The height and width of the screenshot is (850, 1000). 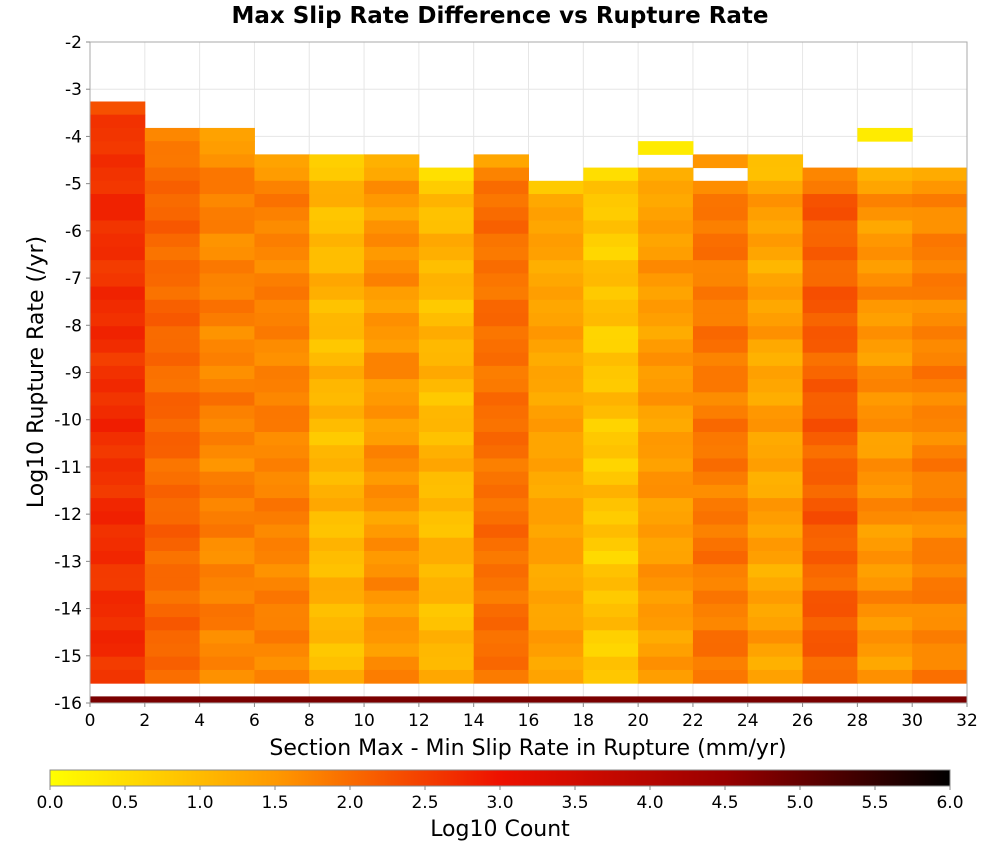 I want to click on x-axis-ticks: 0 2 4 6 8 10 12 14 16 18 20 22 24 26 28 30 32, so click(x=531, y=717).